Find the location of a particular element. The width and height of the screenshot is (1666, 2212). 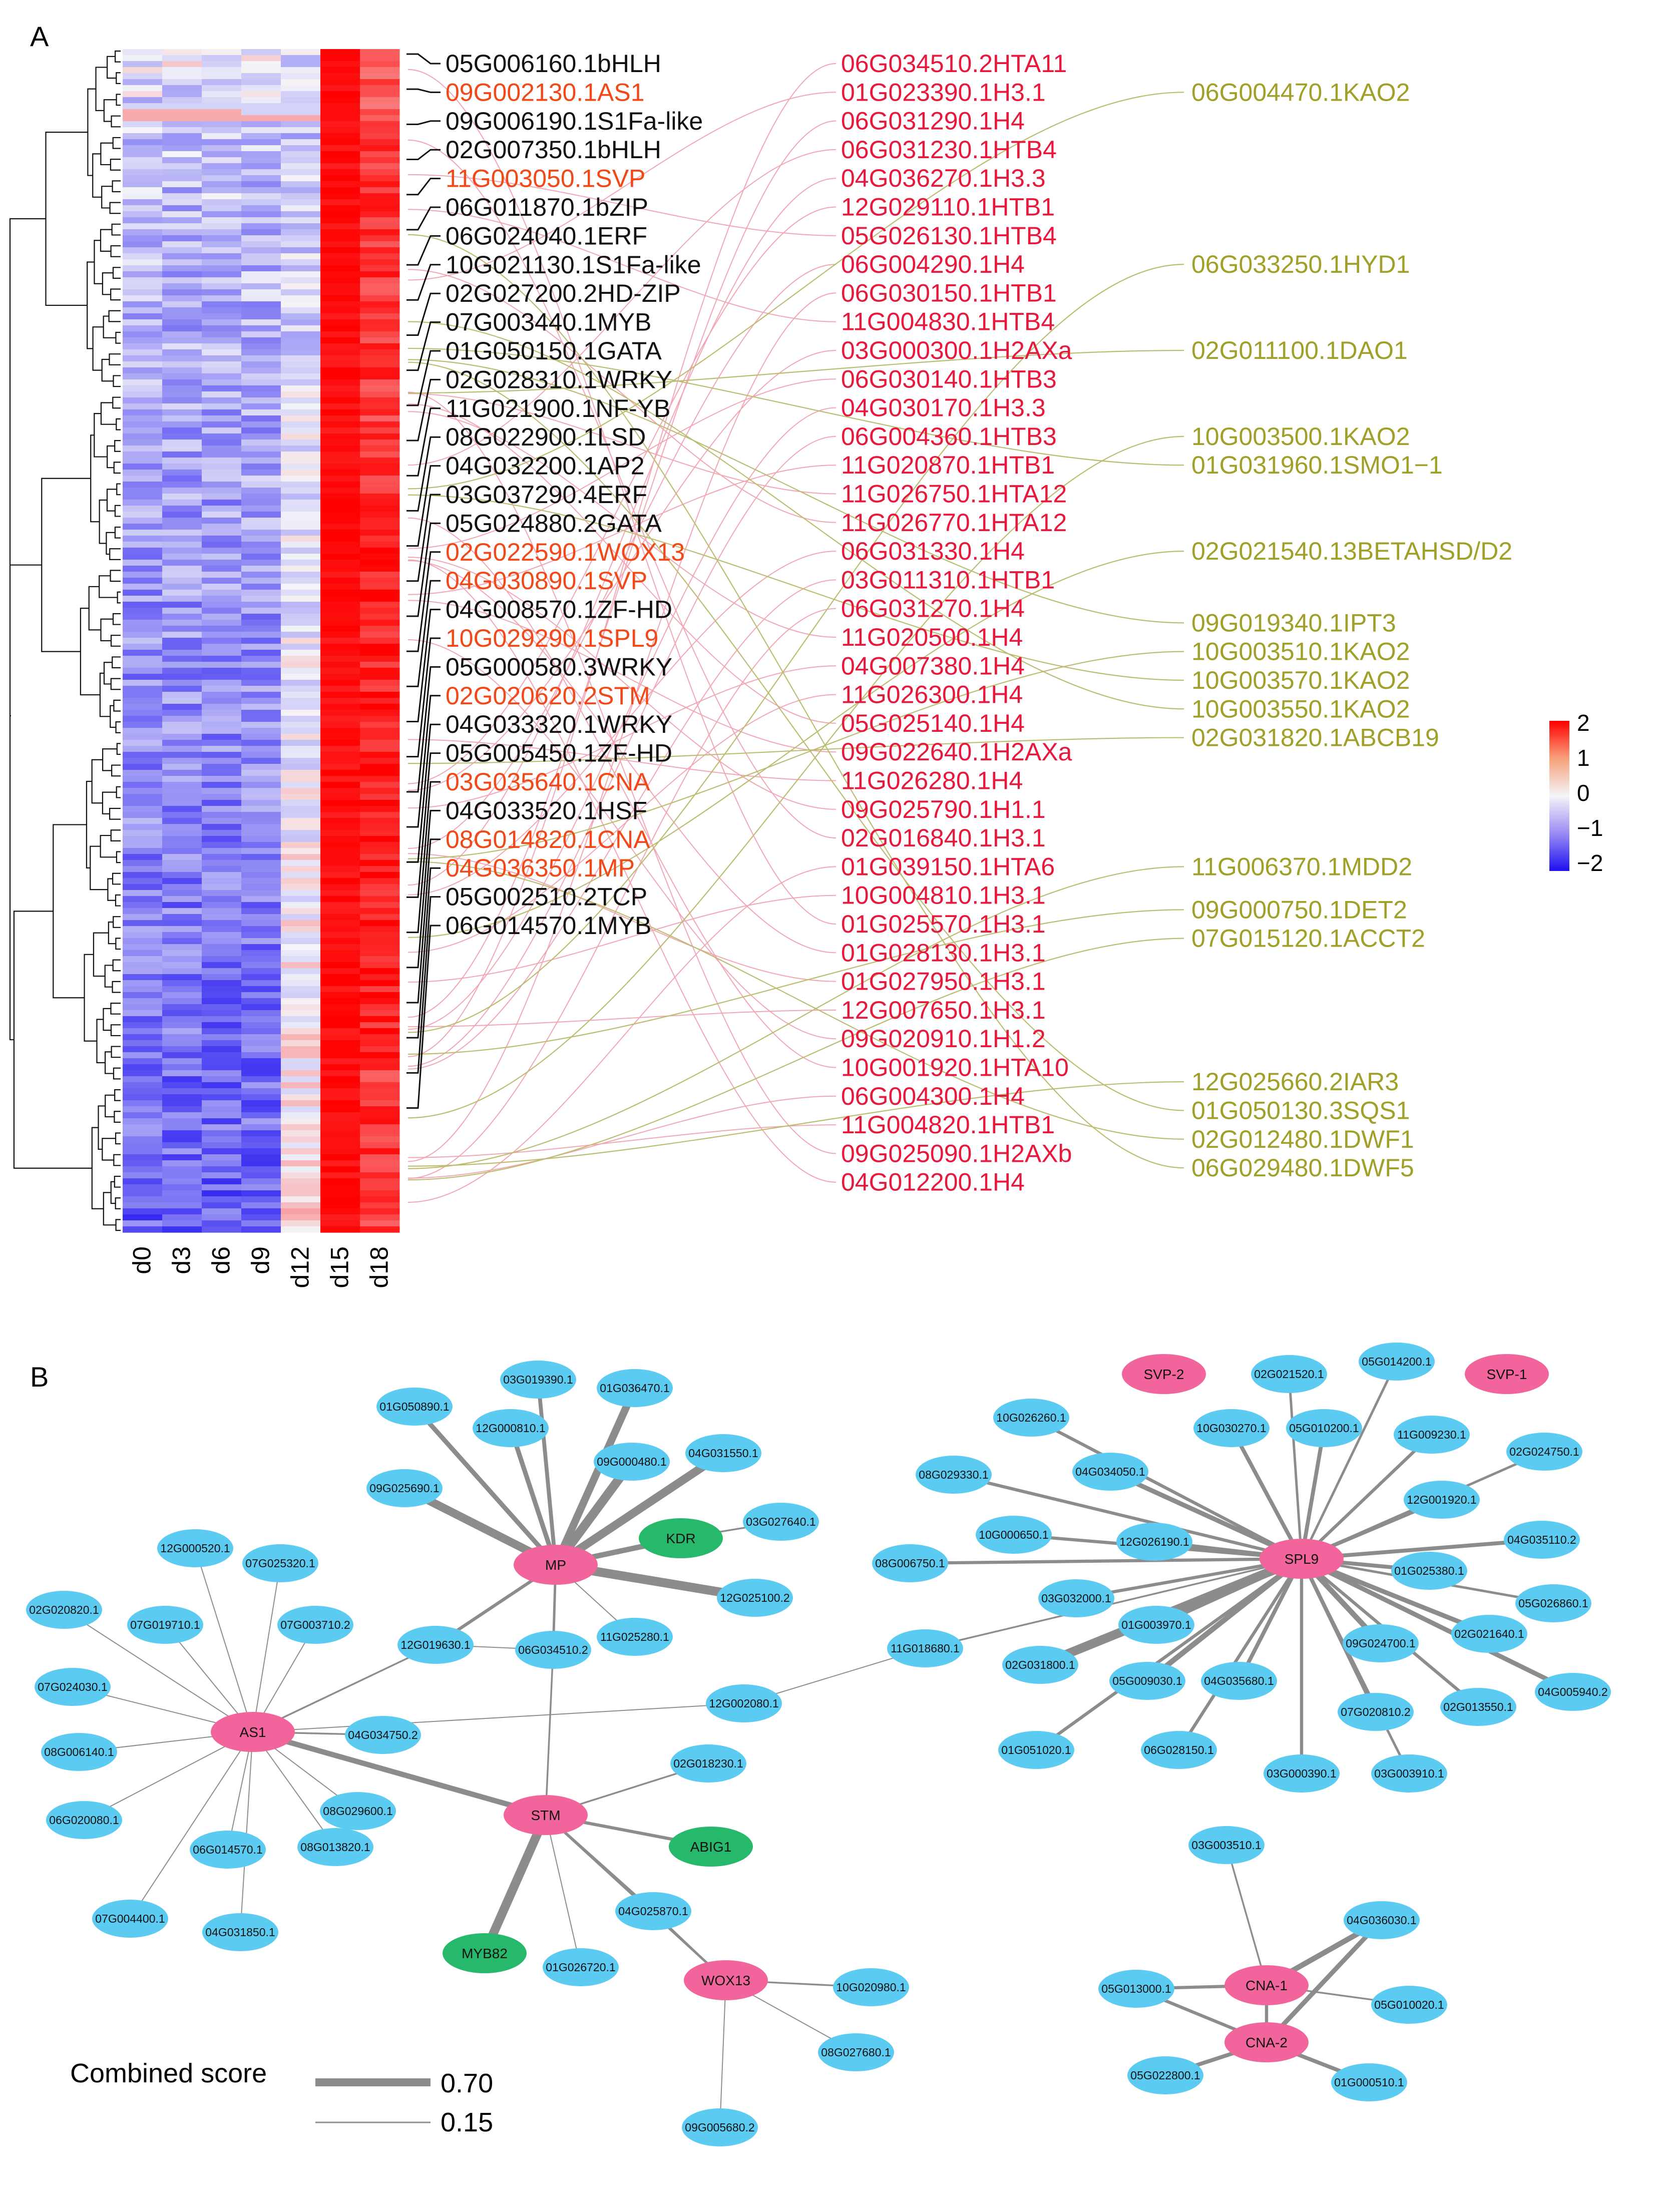

node-07g003710-2: 07G003710.2 is located at coordinates (315, 1625).